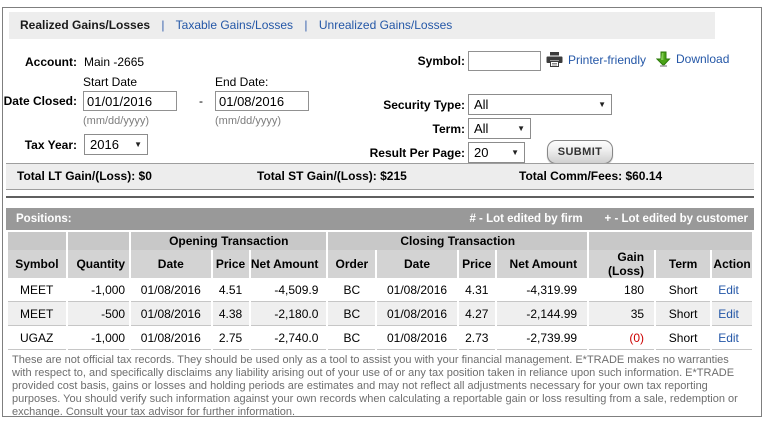  I want to click on symbol-label: Symbol:, so click(441, 61).